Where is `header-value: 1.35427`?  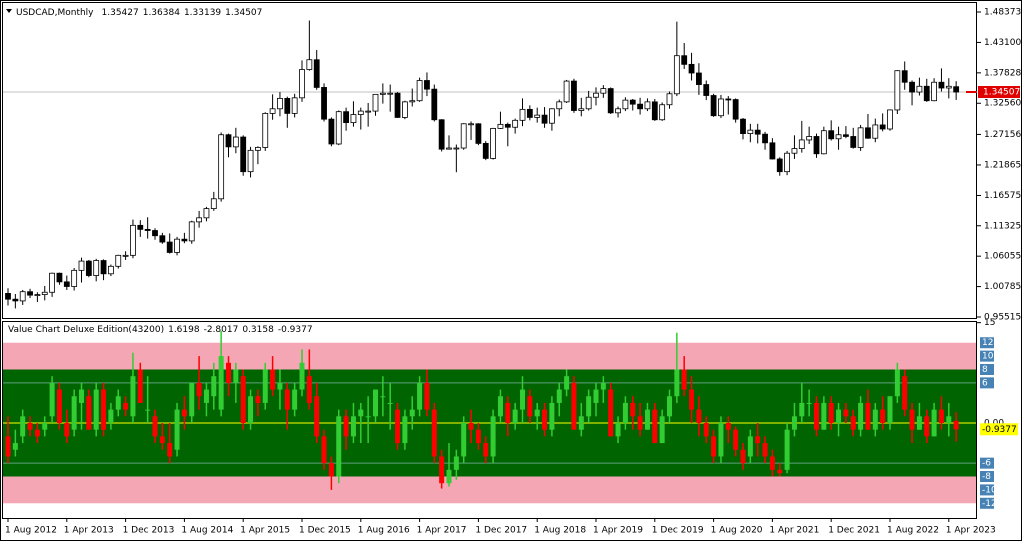
header-value: 1.35427 is located at coordinates (120, 13).